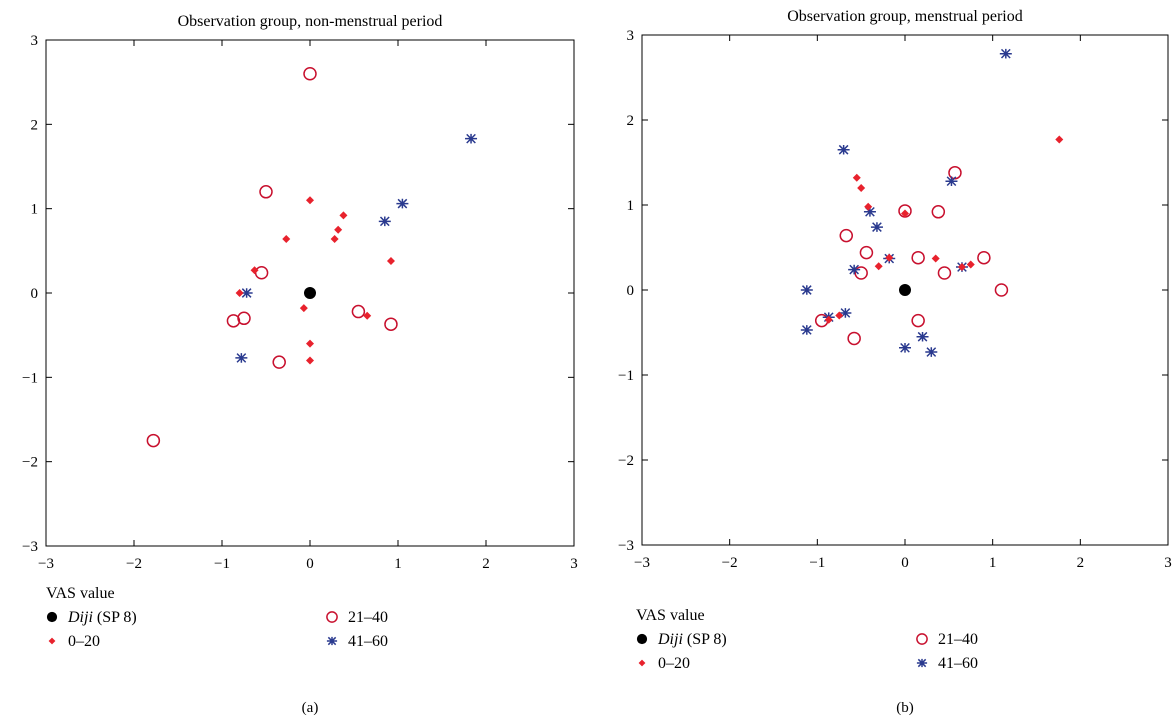 Image resolution: width=1175 pixels, height=725 pixels. What do you see at coordinates (332, 617) in the screenshot?
I see `legend-marker-mid` at bounding box center [332, 617].